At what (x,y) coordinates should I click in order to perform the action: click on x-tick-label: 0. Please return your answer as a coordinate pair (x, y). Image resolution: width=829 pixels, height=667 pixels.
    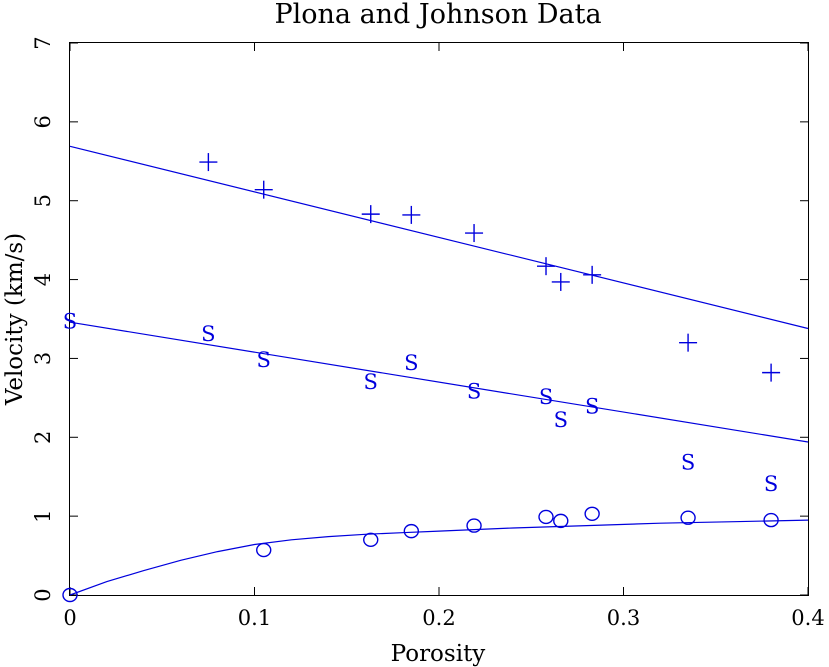
    Looking at the image, I should click on (69, 618).